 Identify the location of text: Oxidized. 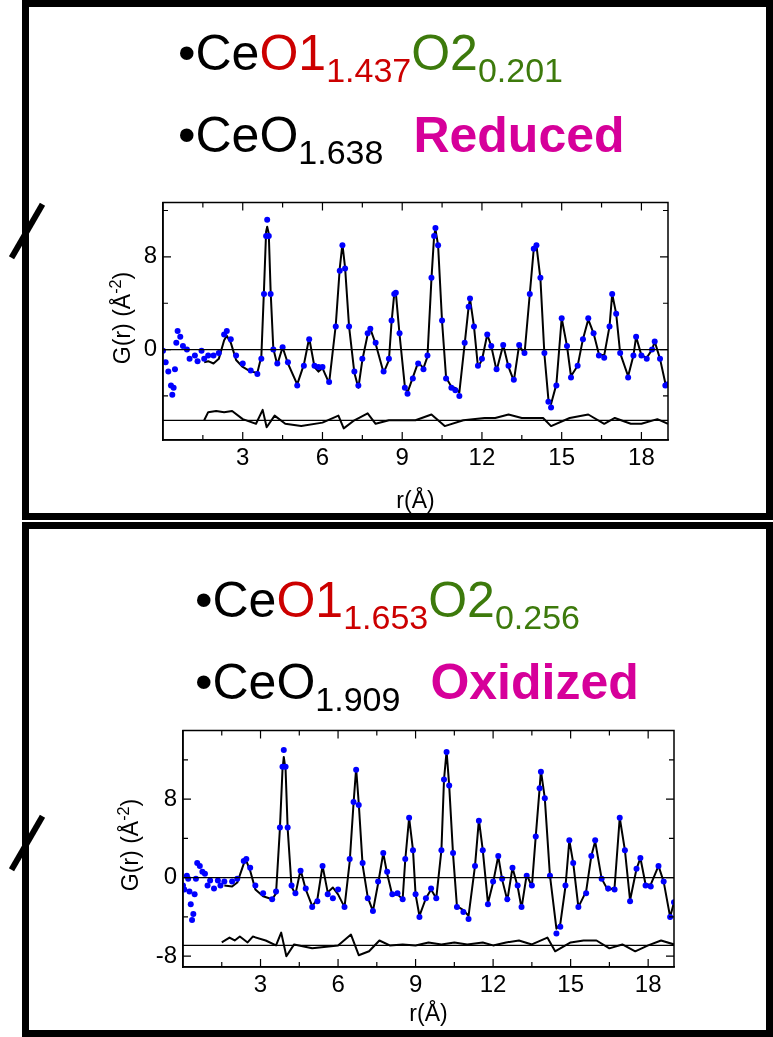
(534, 682).